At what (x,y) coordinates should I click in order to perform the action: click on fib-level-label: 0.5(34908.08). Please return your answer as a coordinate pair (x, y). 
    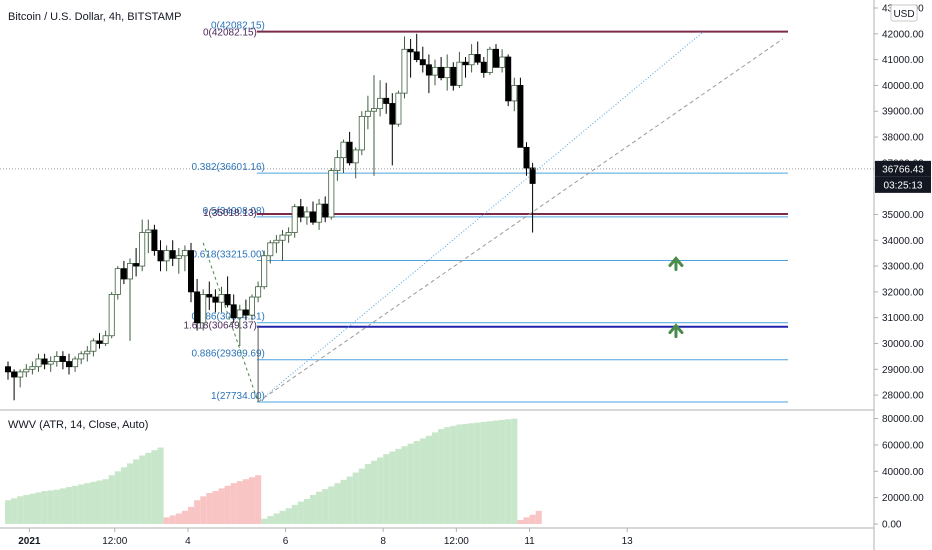
    Looking at the image, I should click on (234, 211).